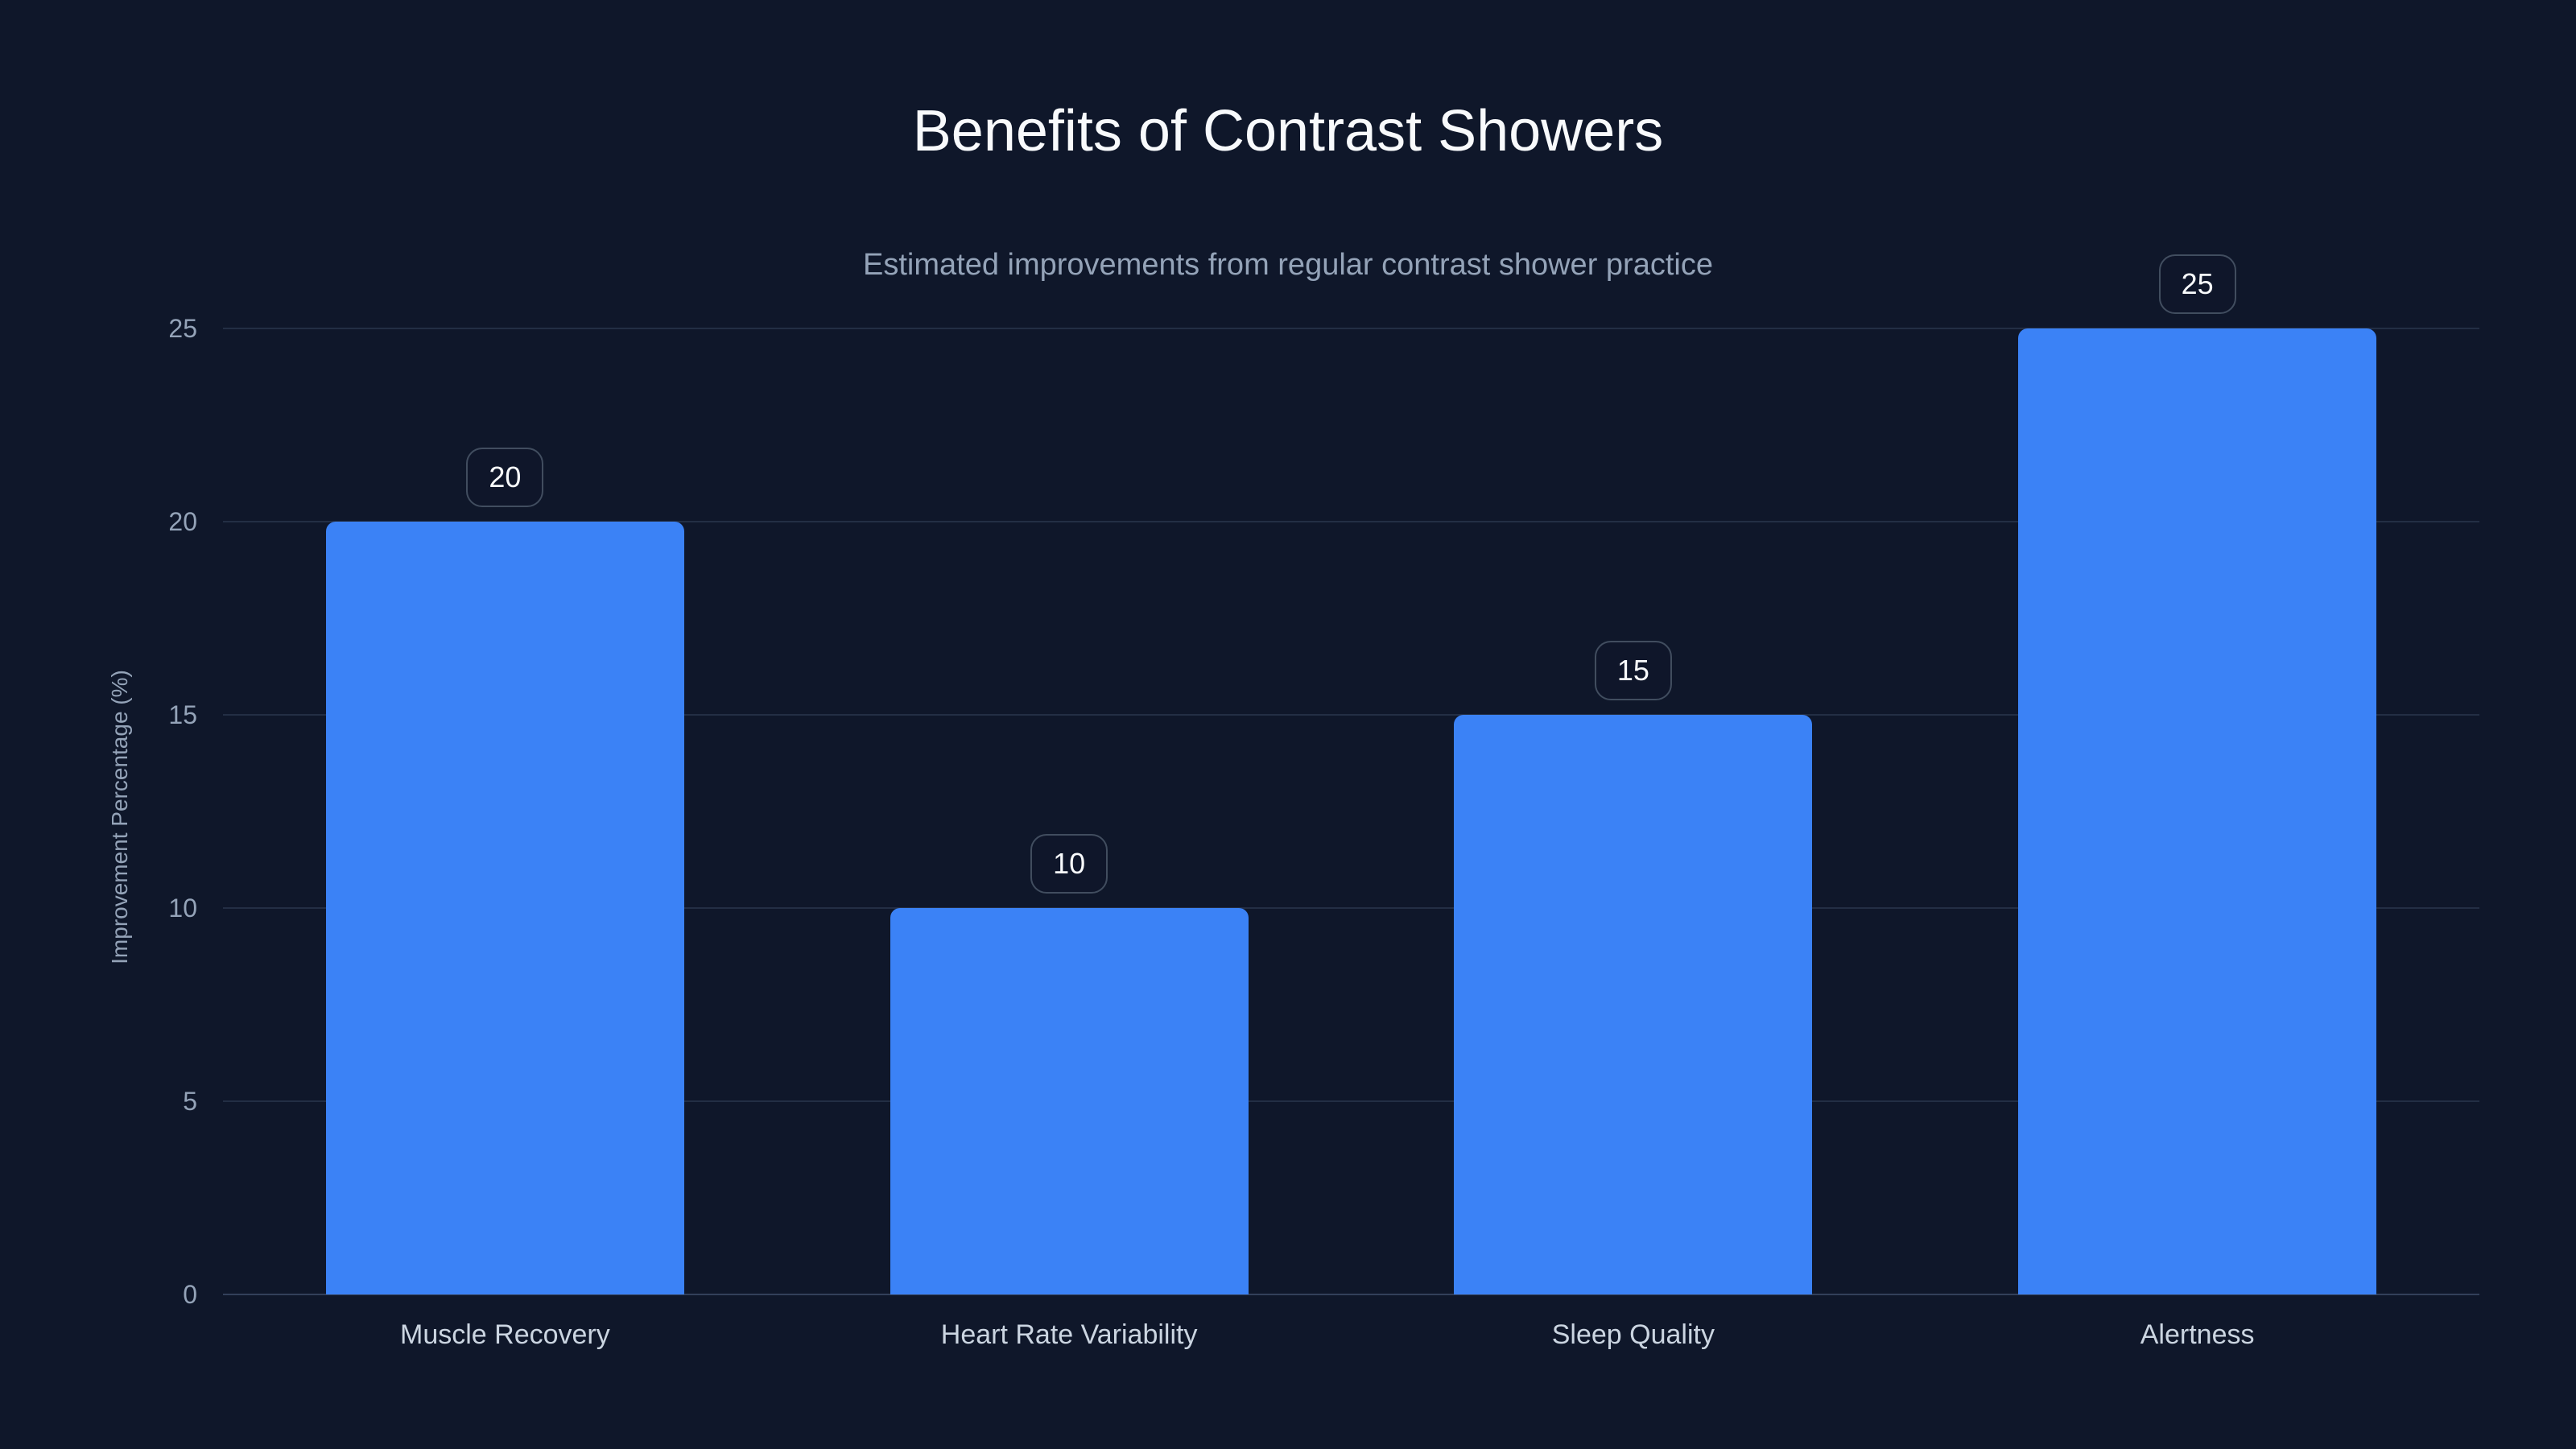 This screenshot has height=1449, width=2576. What do you see at coordinates (190, 1101) in the screenshot?
I see `y-tick-label: 5` at bounding box center [190, 1101].